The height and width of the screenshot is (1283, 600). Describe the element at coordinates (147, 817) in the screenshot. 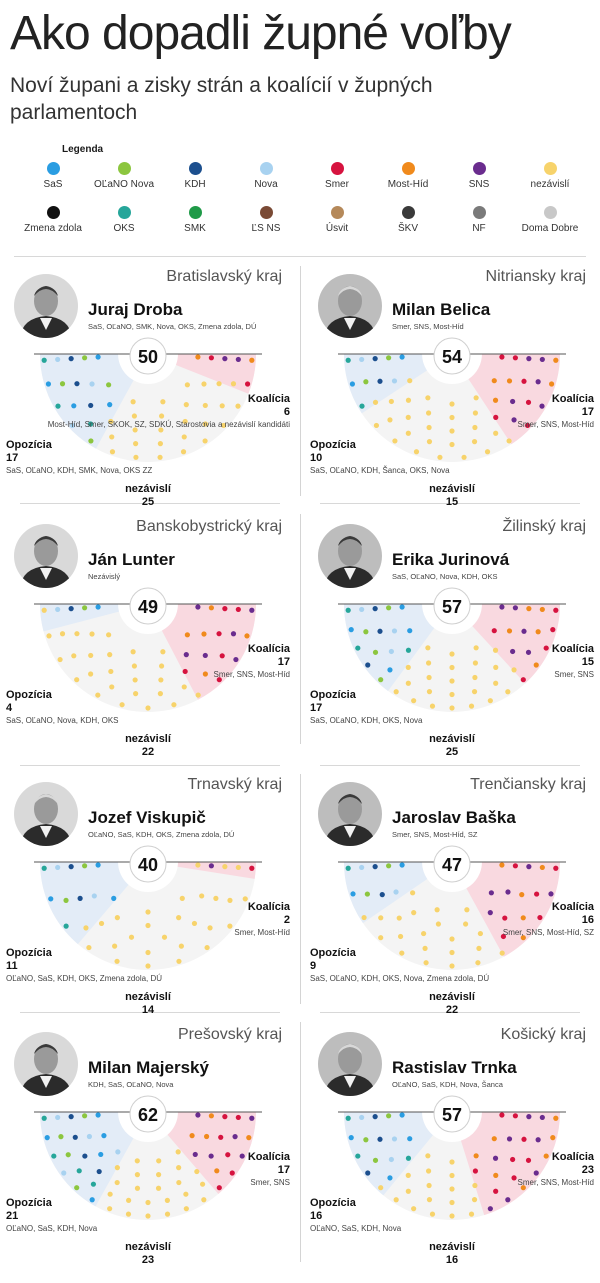

I see `governor-name: Jozef Viskupič` at that location.